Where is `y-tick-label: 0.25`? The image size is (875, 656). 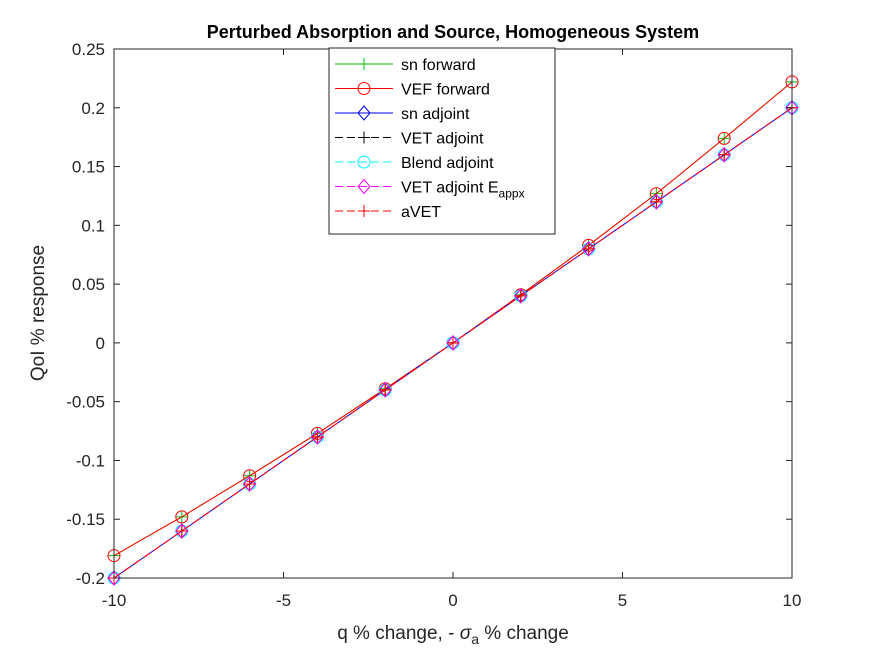 y-tick-label: 0.25 is located at coordinates (88, 49).